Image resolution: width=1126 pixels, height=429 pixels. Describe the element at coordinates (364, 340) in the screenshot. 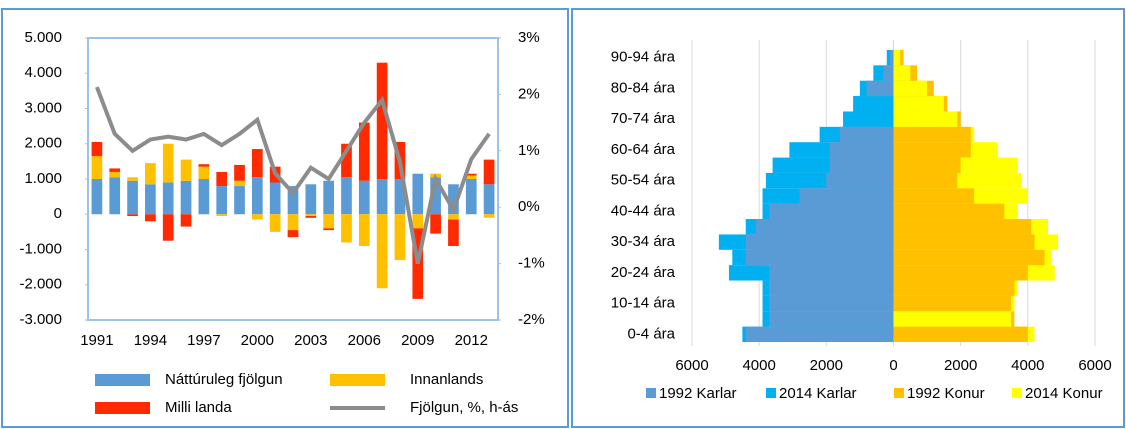

I see `x-tick-label: 2006` at that location.